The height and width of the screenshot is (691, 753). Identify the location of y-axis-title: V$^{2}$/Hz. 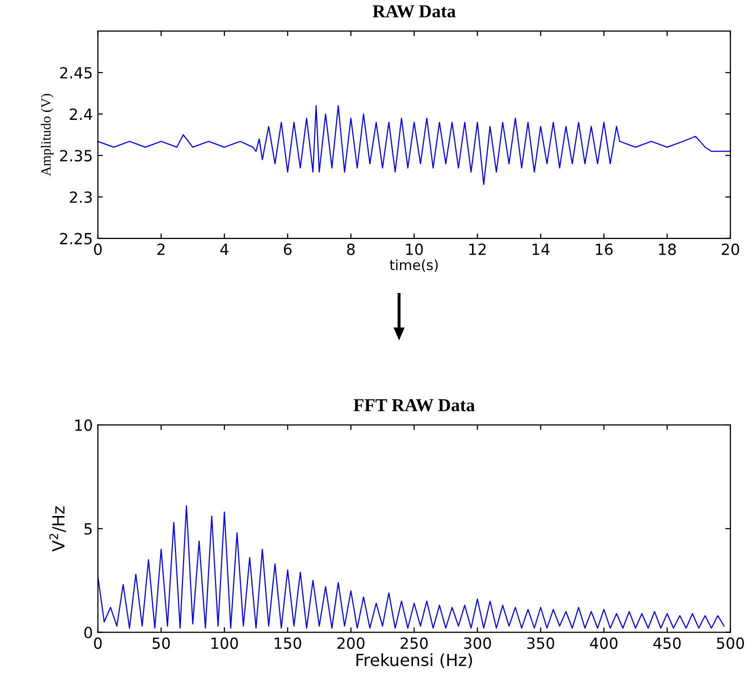
(57, 529).